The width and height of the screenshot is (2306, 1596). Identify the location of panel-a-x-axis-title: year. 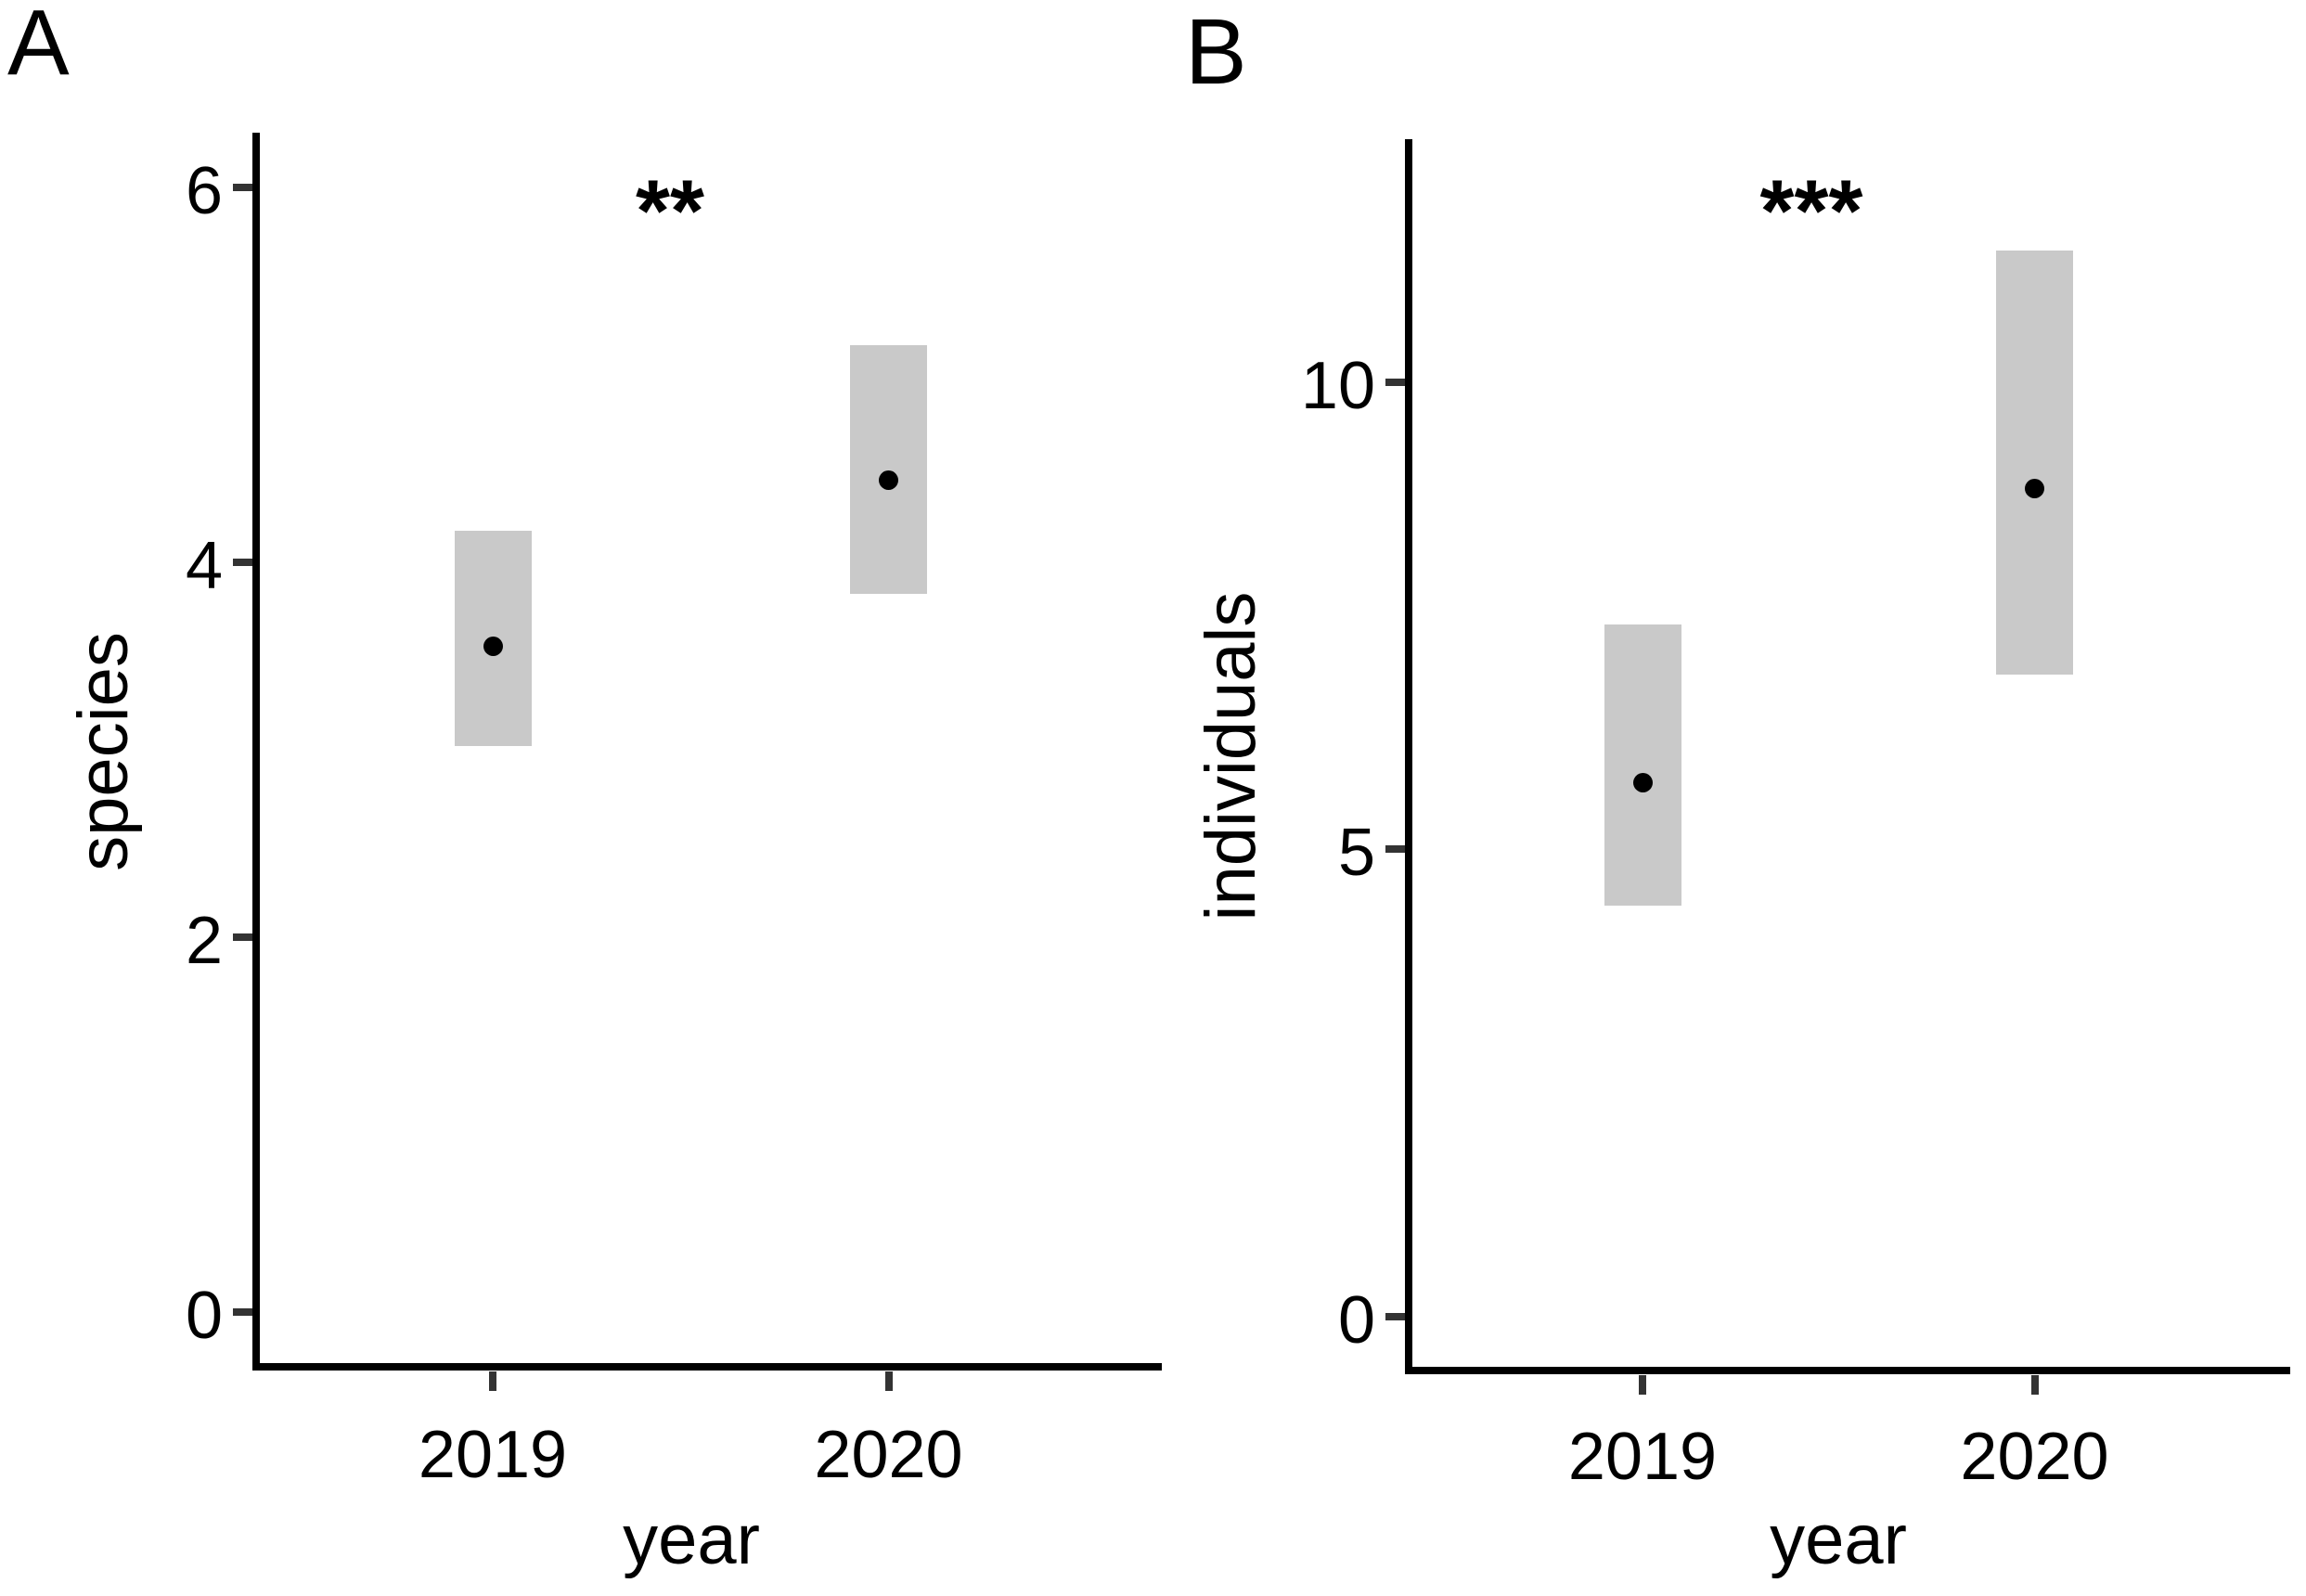
(692, 1539).